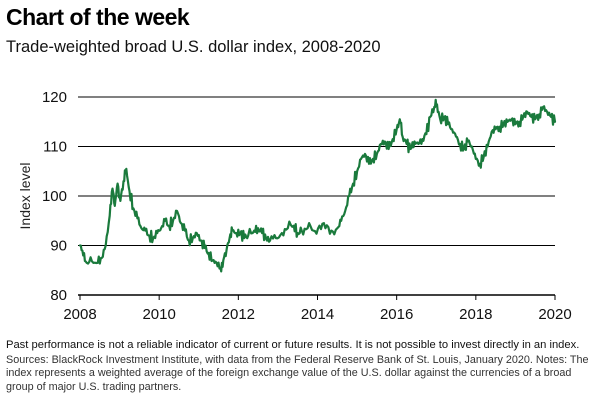 The width and height of the screenshot is (600, 413). What do you see at coordinates (475, 314) in the screenshot?
I see `x-tick-label: 2018` at bounding box center [475, 314].